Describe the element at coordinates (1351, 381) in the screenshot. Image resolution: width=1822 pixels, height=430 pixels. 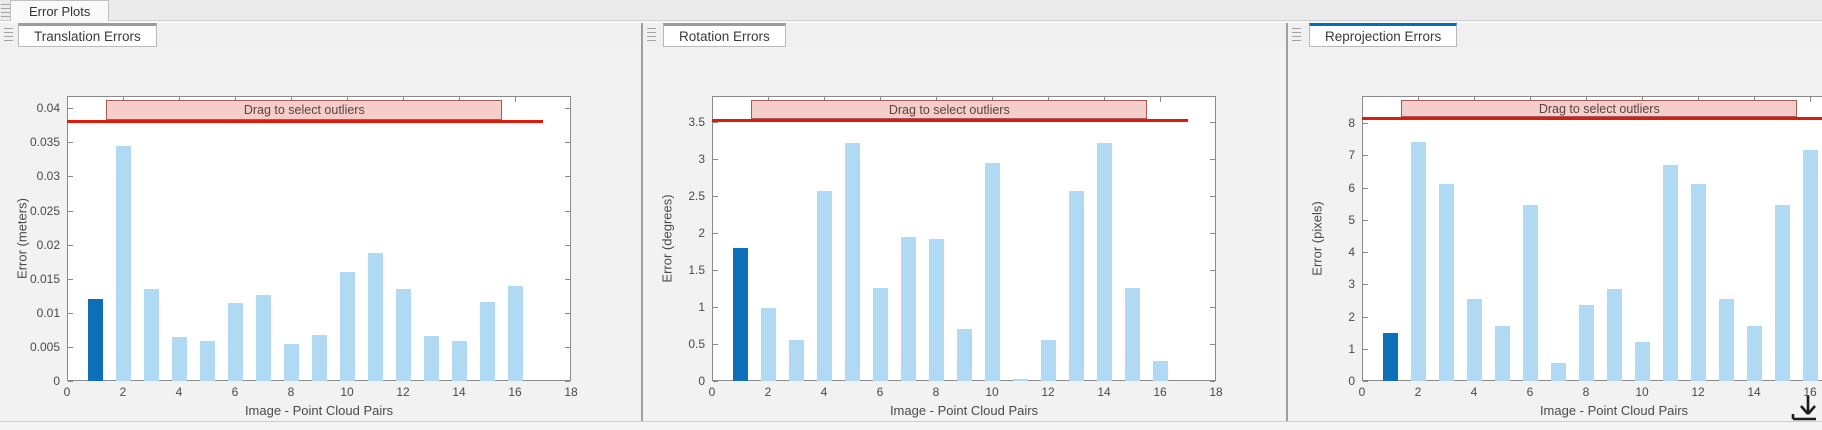
I see `y-tick-label: 0` at that location.